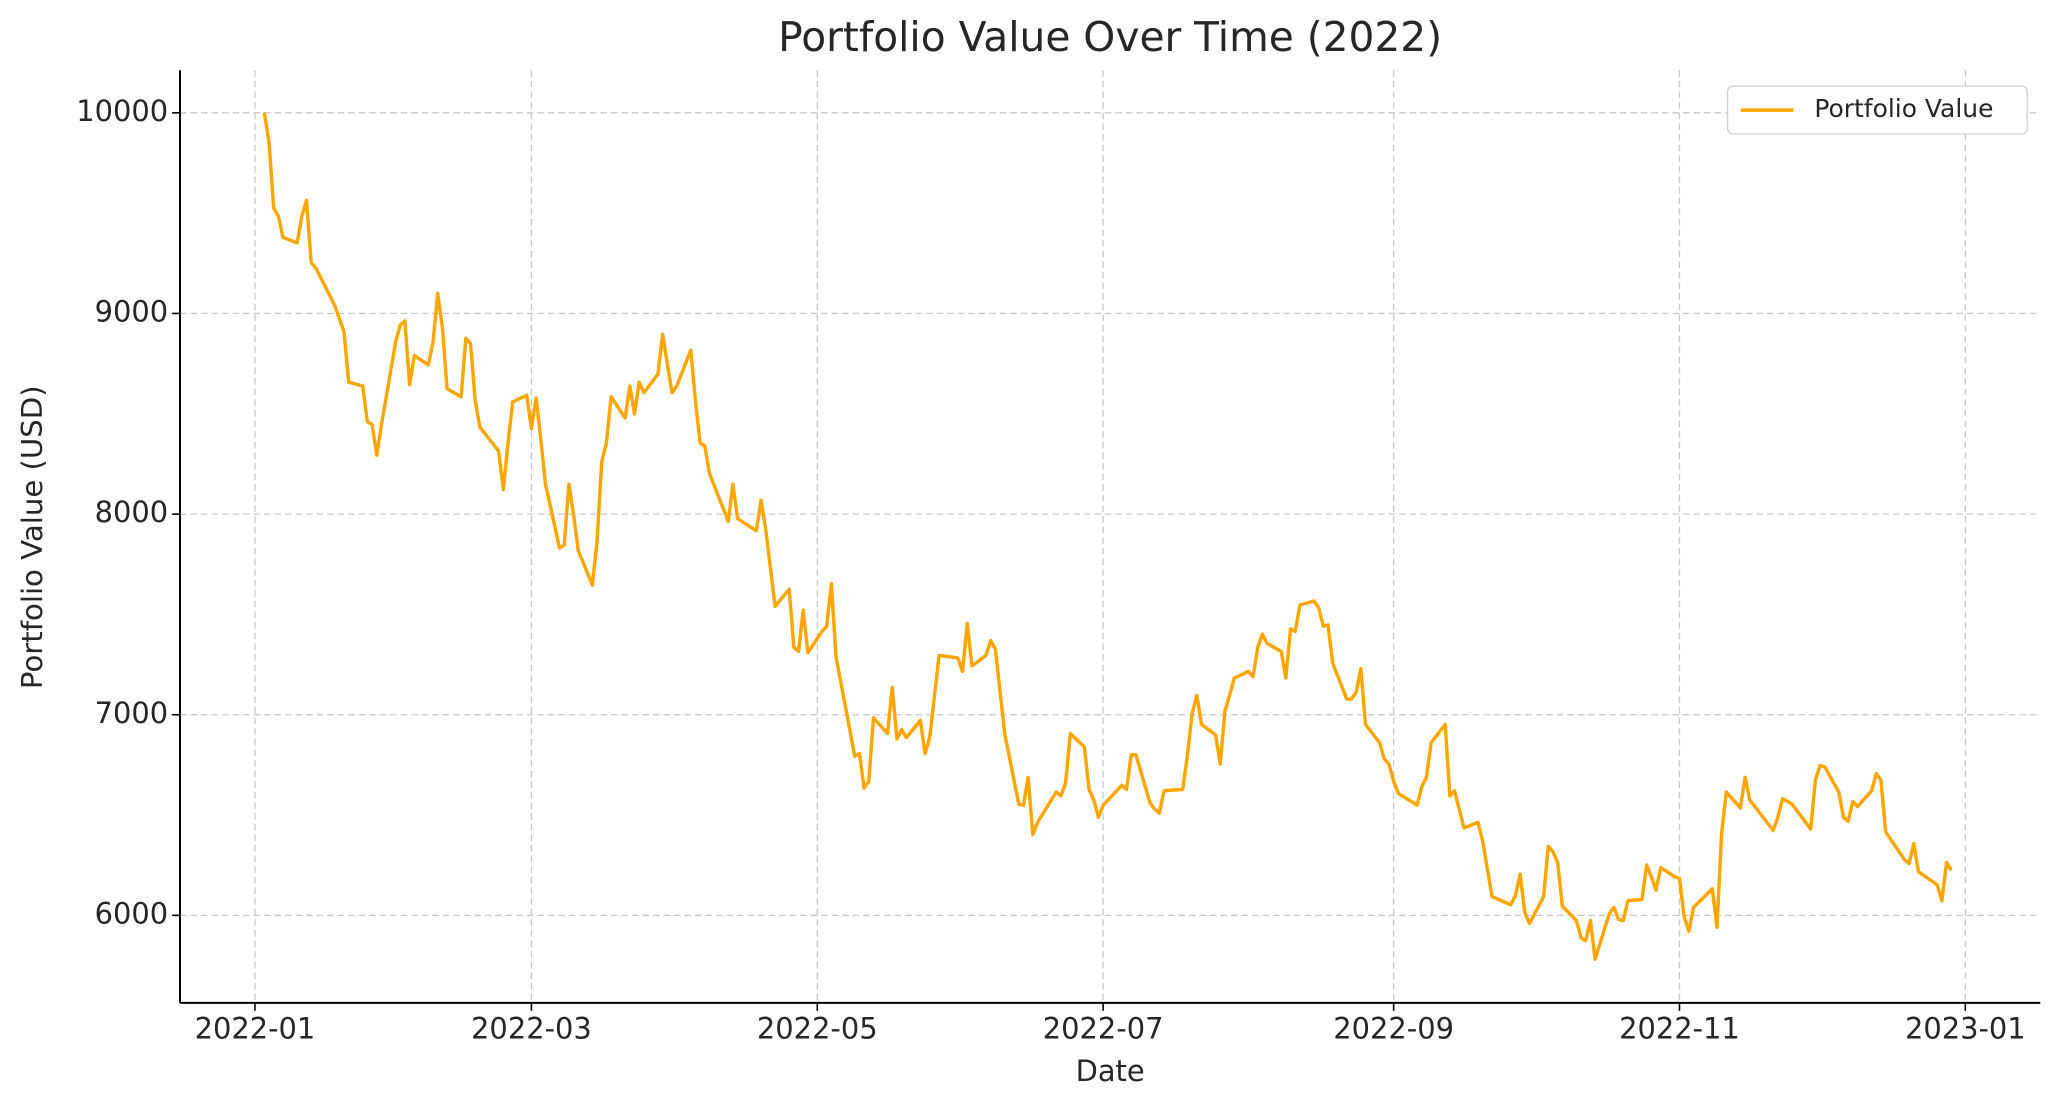  Describe the element at coordinates (1110, 1071) in the screenshot. I see `x-axis-label: Date` at that location.